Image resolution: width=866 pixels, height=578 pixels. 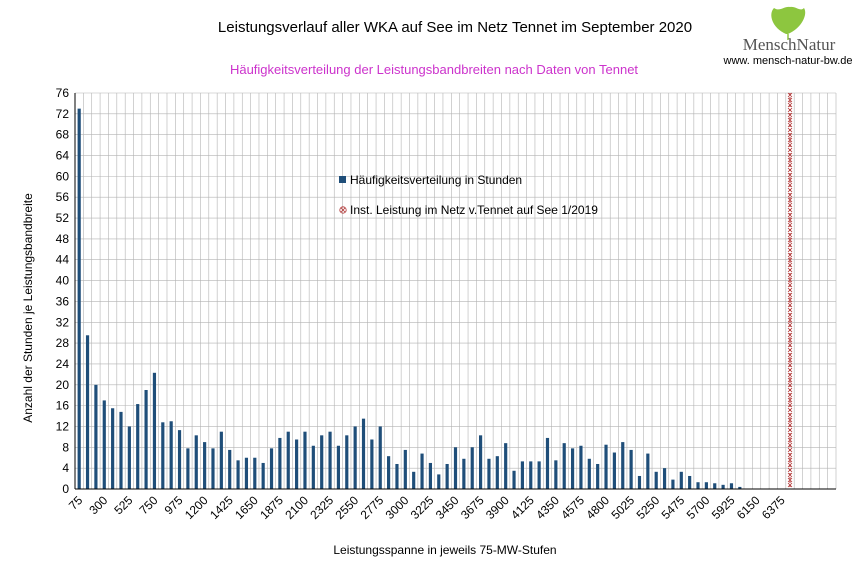 I want to click on y-tick-label: 0, so click(x=65, y=489).